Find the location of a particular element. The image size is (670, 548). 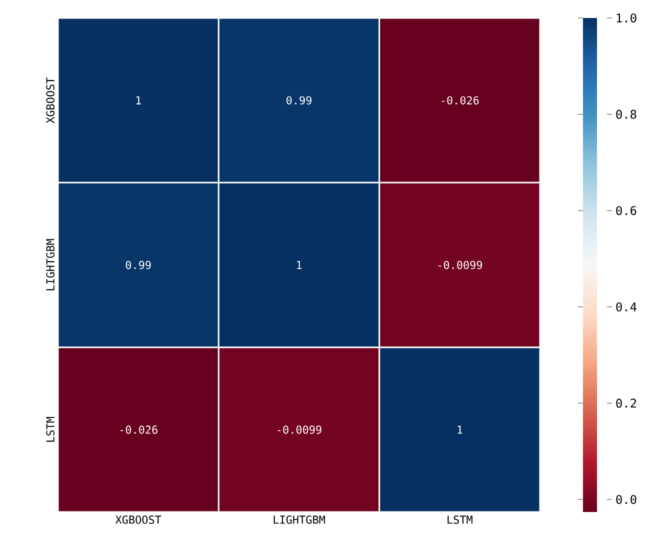

x-tick-label: LIGHTGBM is located at coordinates (299, 520).